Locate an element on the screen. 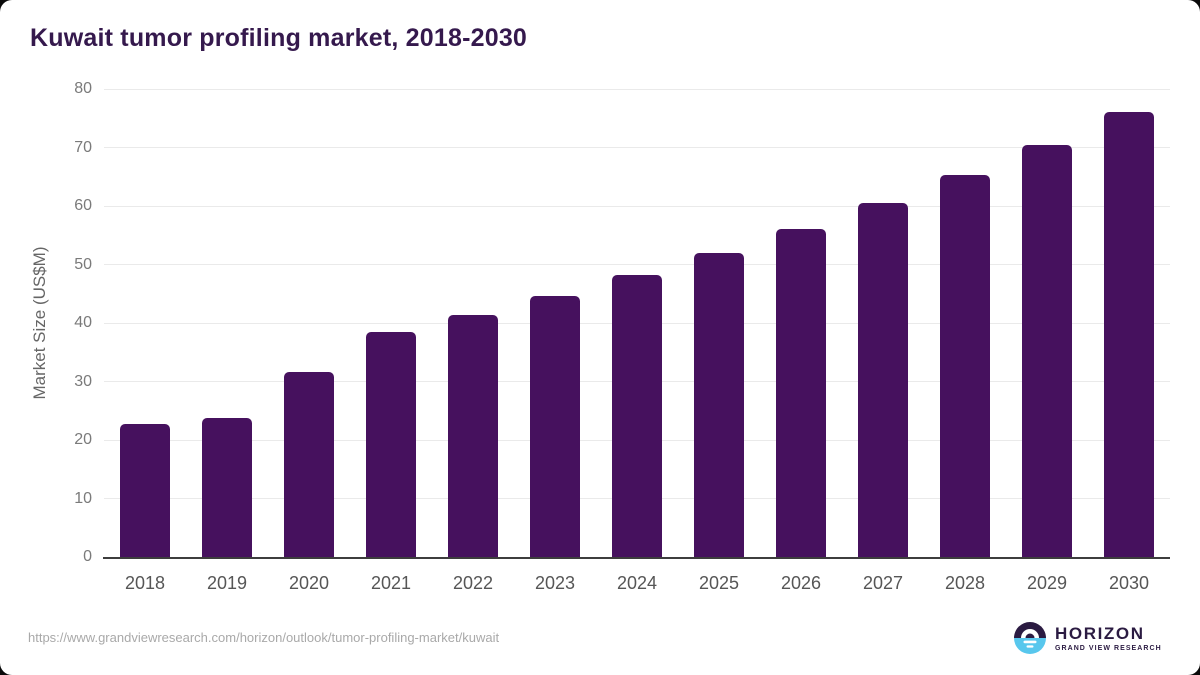 The width and height of the screenshot is (1200, 675). x-tick-label-2028: 2028 is located at coordinates (965, 583).